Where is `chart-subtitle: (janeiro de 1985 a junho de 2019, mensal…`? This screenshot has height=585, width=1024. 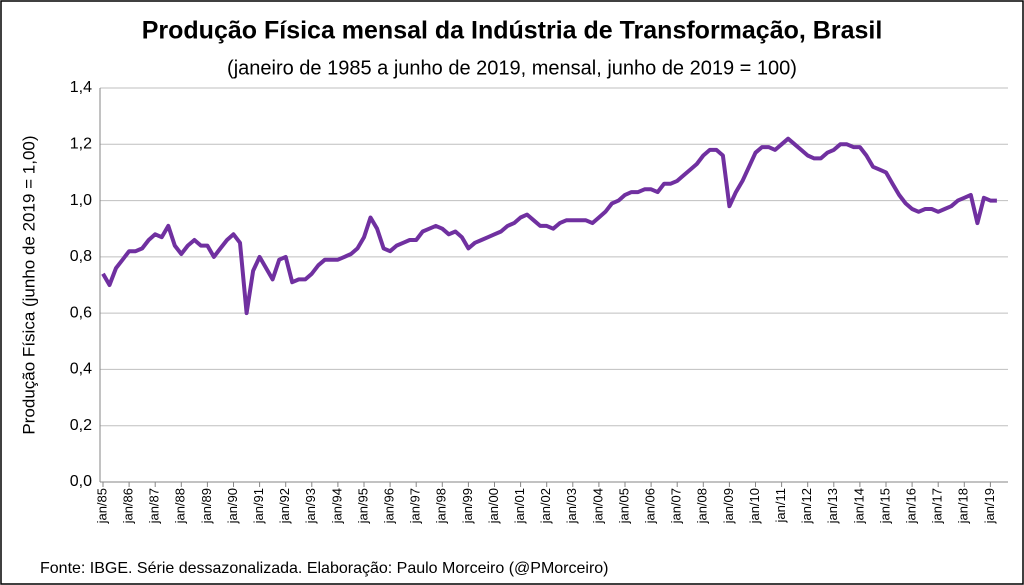
chart-subtitle: (janeiro de 1985 a junho de 2019, mensal… is located at coordinates (512, 68).